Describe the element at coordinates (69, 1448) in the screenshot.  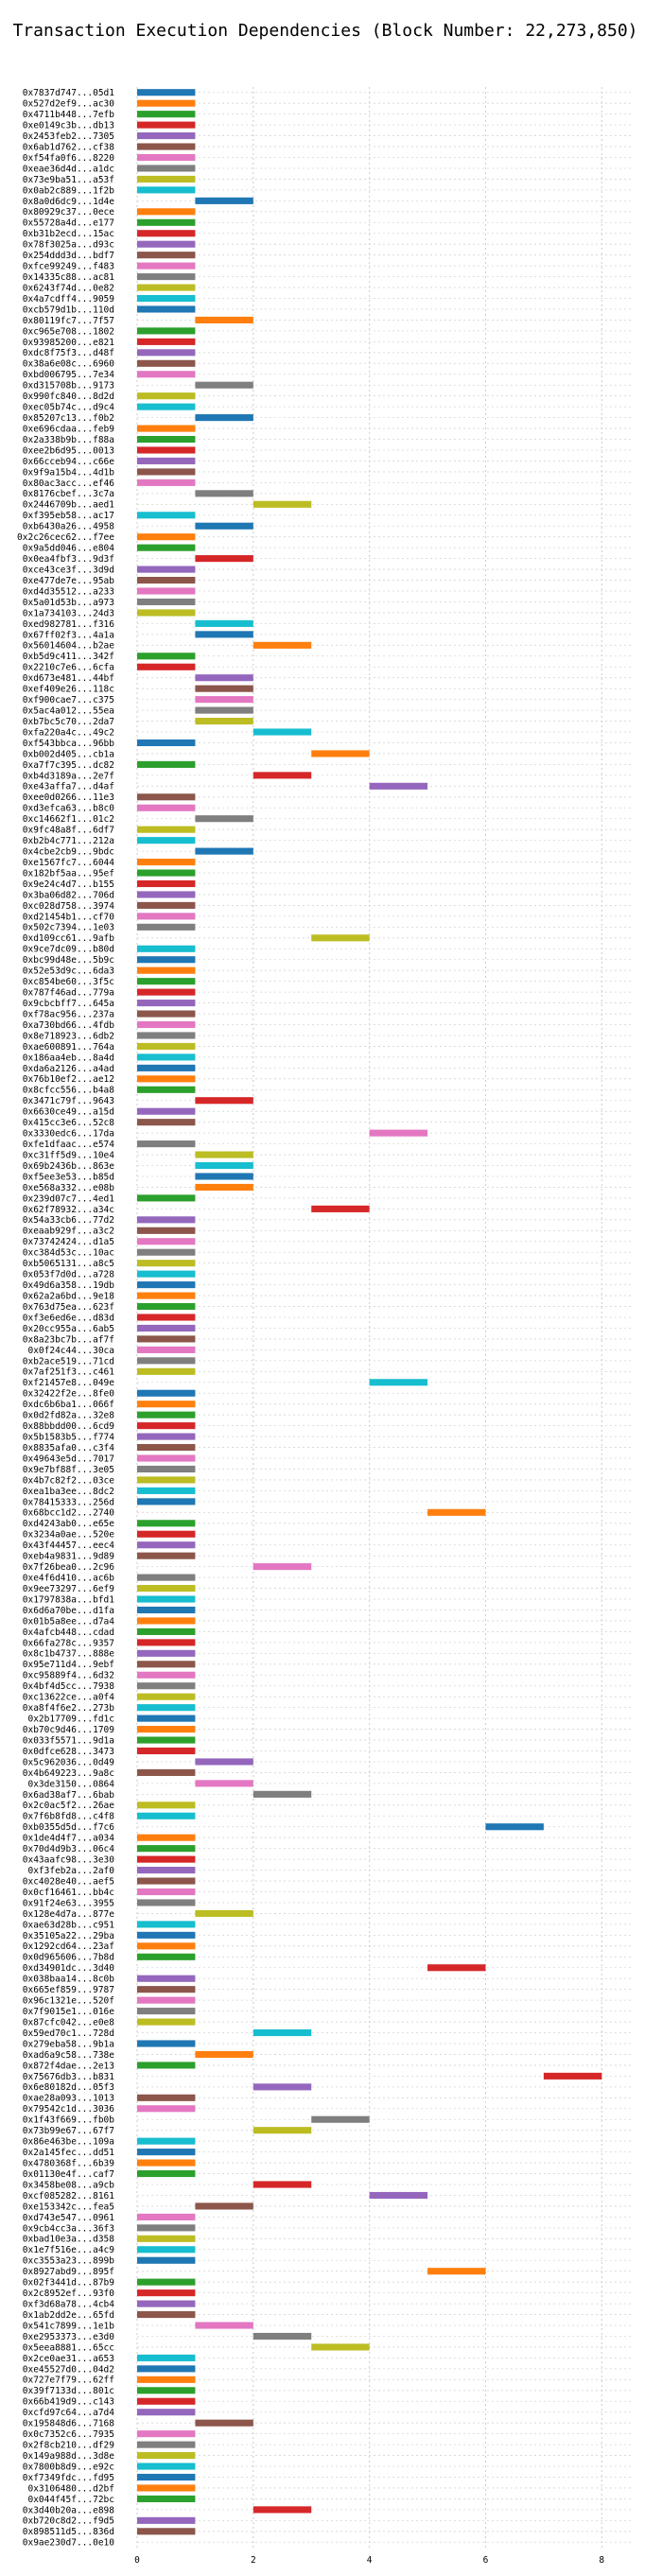
I see `y-tick-label: 0x8835afa0...c3f4` at that location.